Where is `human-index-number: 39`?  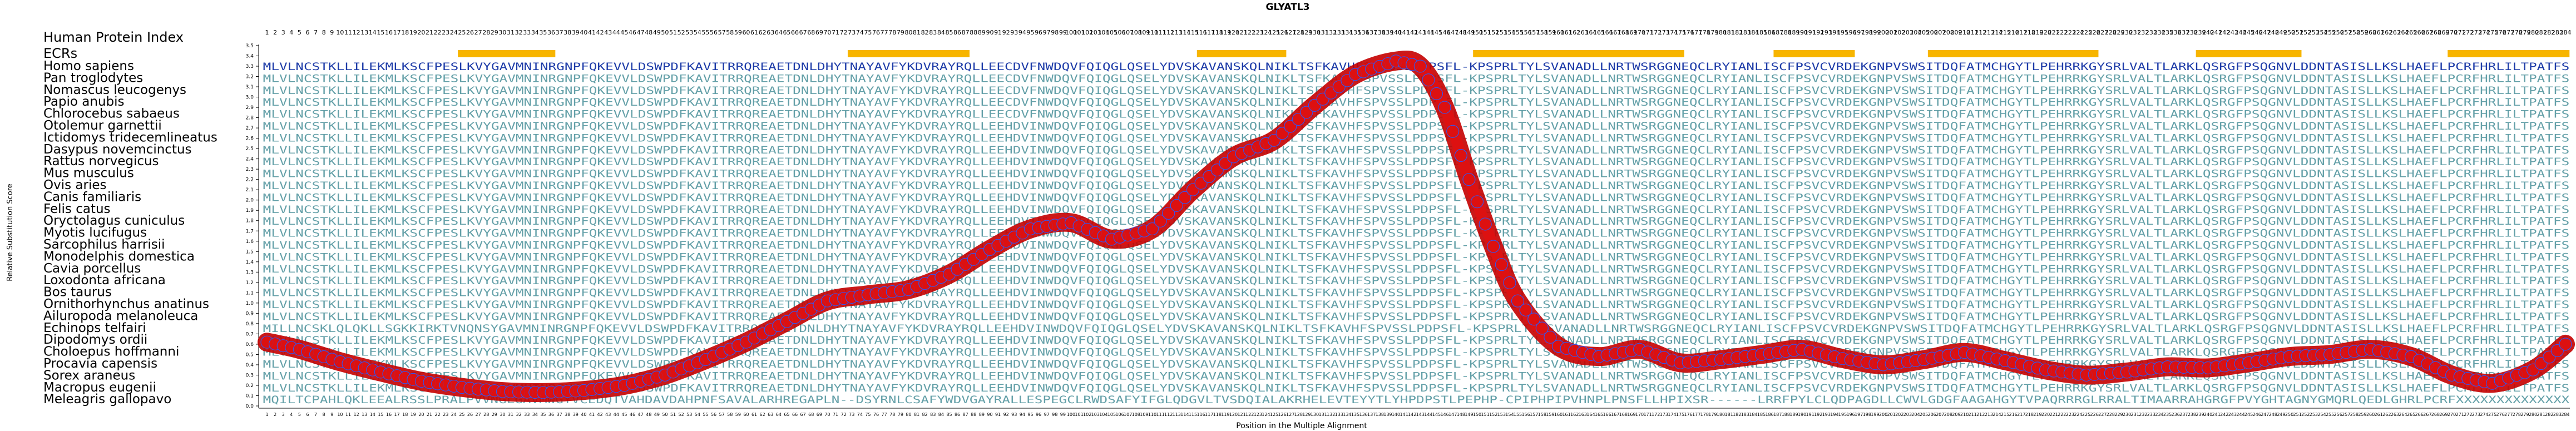
human-index-number: 39 is located at coordinates (576, 32).